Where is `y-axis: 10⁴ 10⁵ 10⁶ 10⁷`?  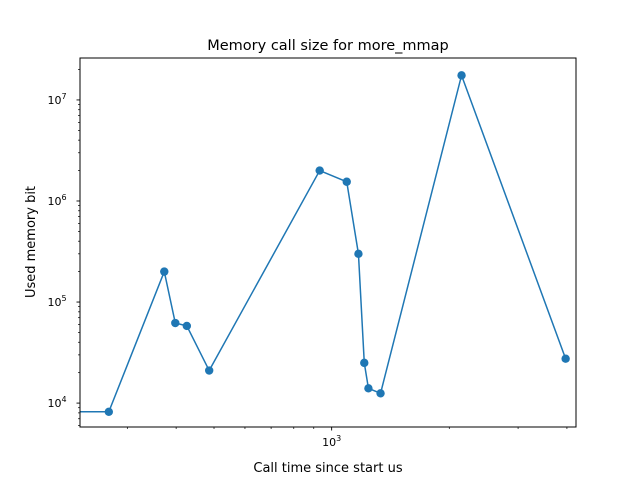
y-axis: 10⁴ 10⁵ 10⁶ 10⁷ is located at coordinates (63, 247).